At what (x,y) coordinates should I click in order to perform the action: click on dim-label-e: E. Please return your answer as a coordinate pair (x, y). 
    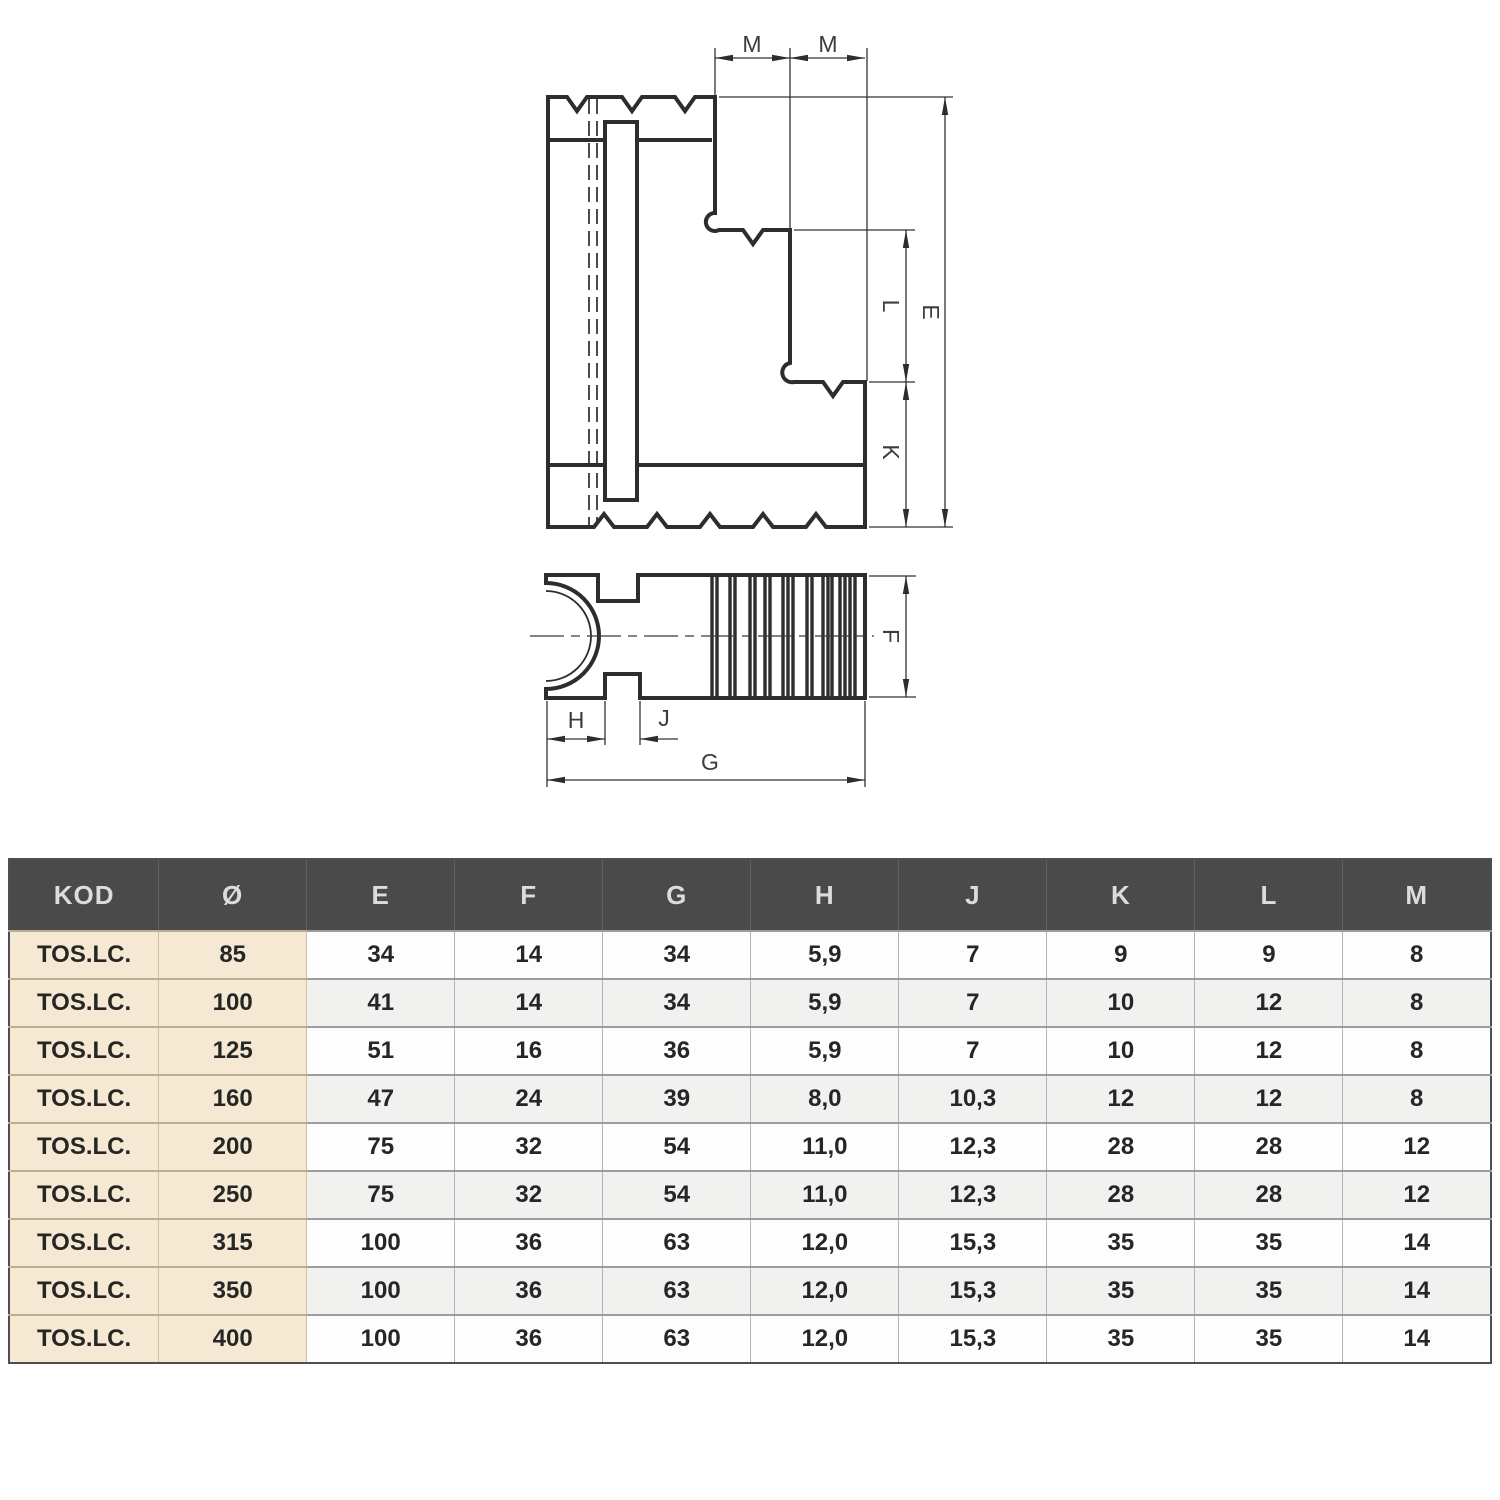
    Looking at the image, I should click on (931, 311).